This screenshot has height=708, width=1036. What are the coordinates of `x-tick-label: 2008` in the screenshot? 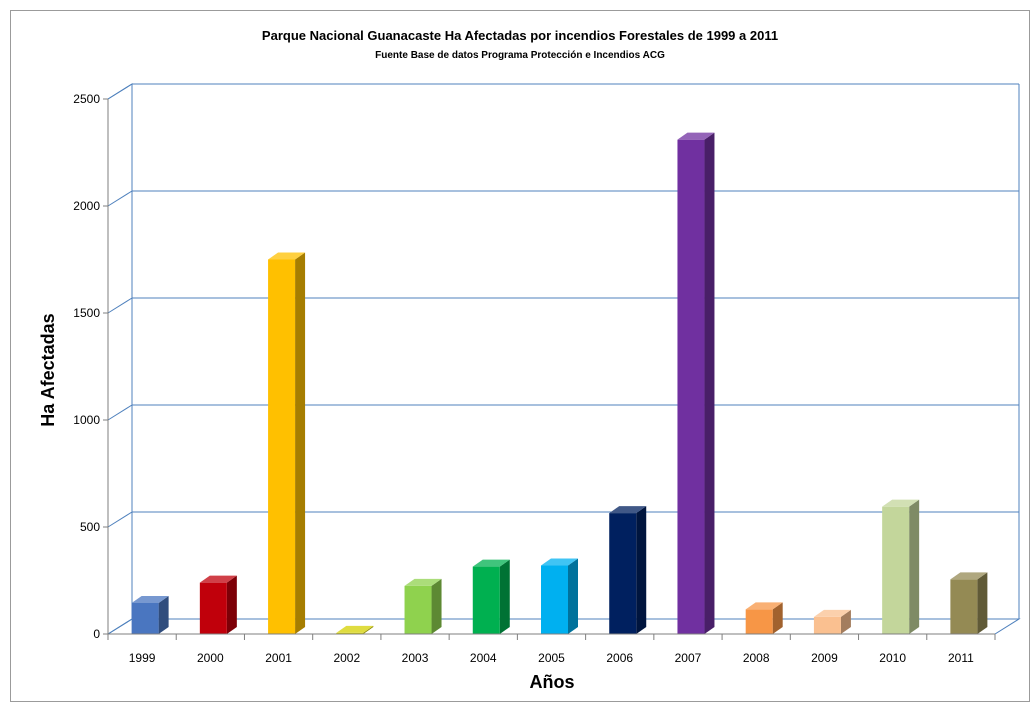 It's located at (756, 658).